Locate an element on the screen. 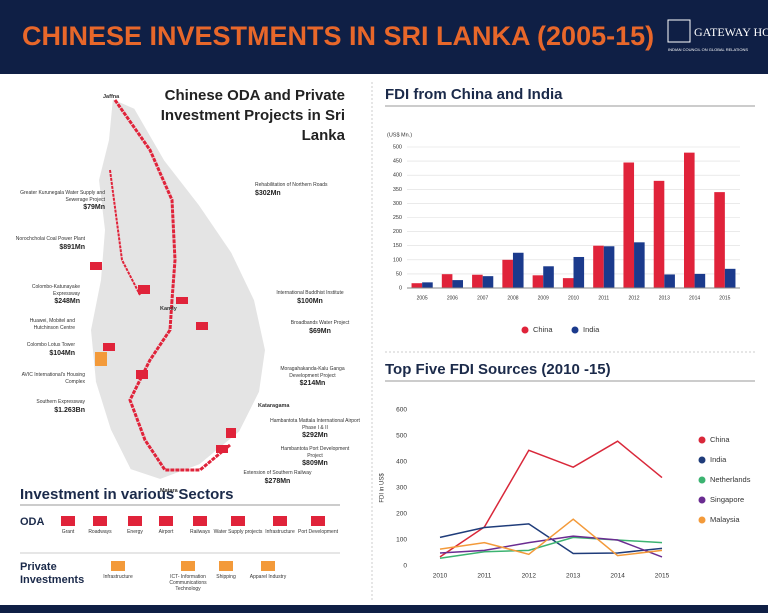 The image size is (768, 613). project-label: Rehabilitation of Northern Roads $302Mn is located at coordinates (305, 190).